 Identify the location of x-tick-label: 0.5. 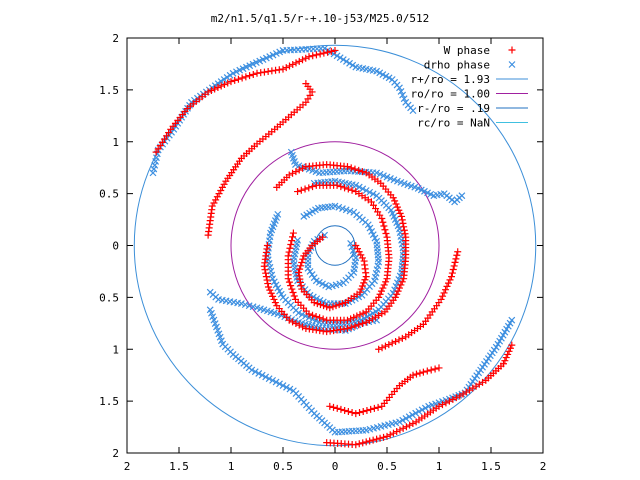
(283, 466).